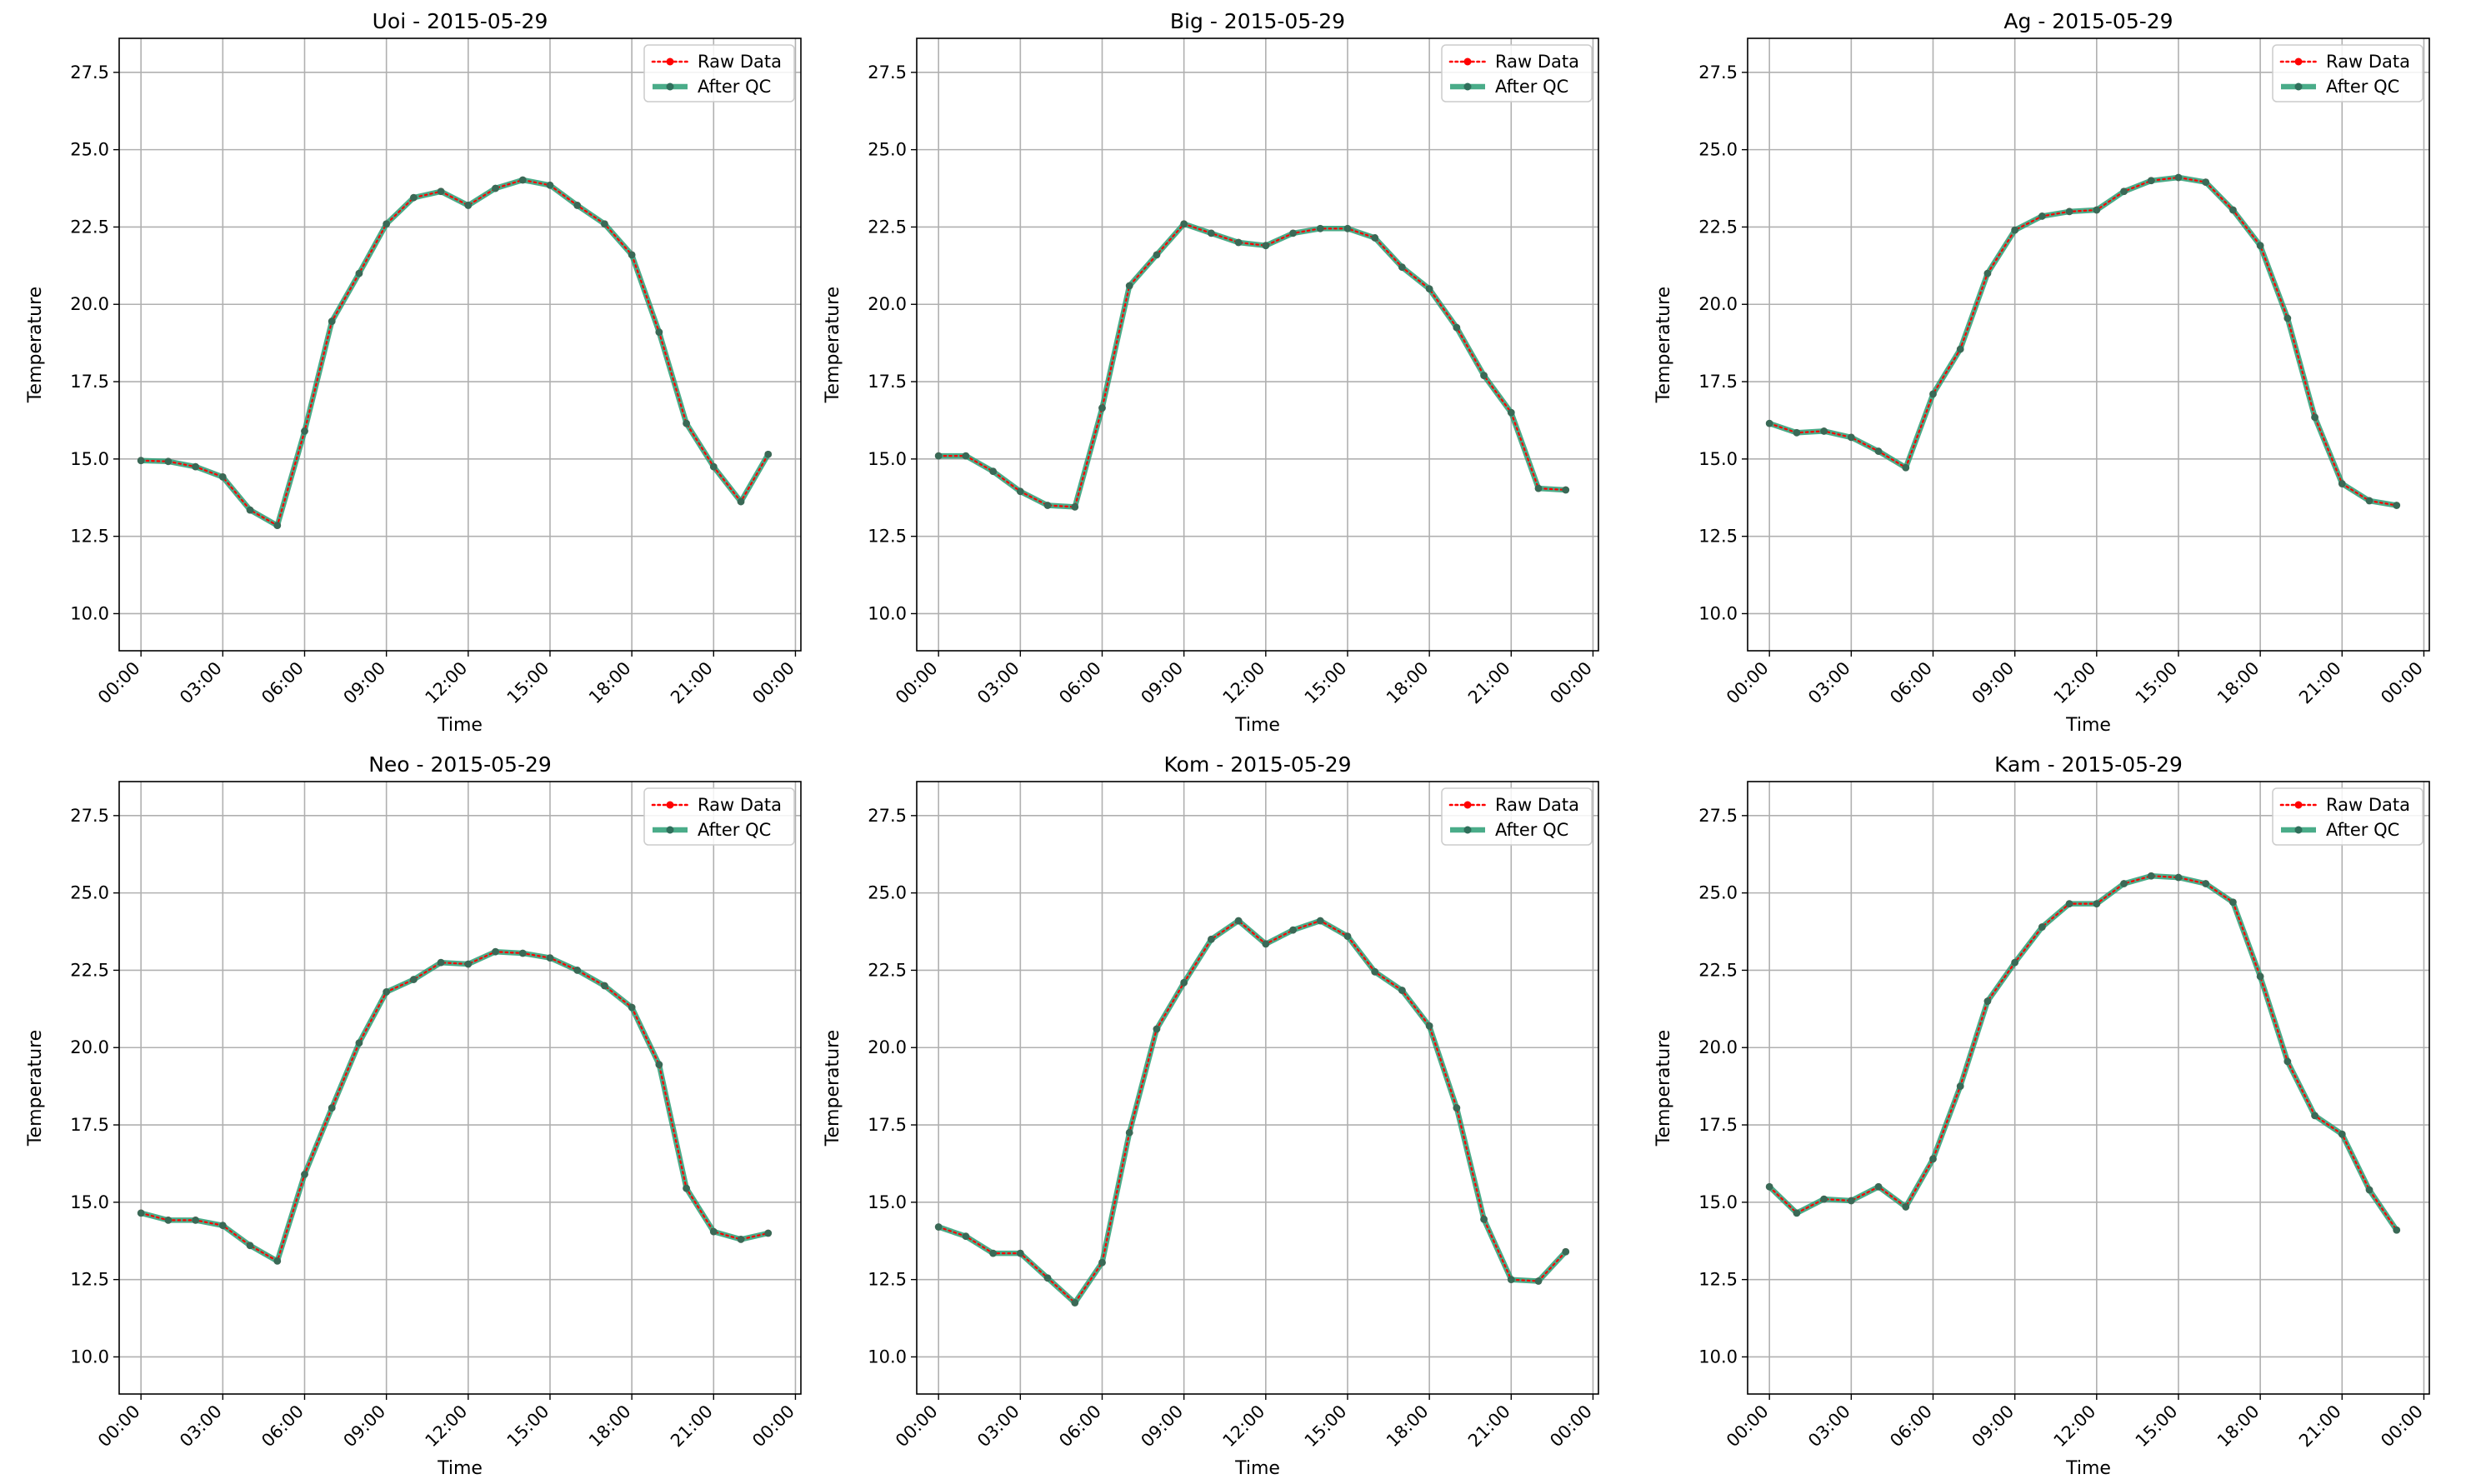 This screenshot has width=2486, height=1484. Describe the element at coordinates (1829, 683) in the screenshot. I see `x-tick-label: 03:00` at that location.